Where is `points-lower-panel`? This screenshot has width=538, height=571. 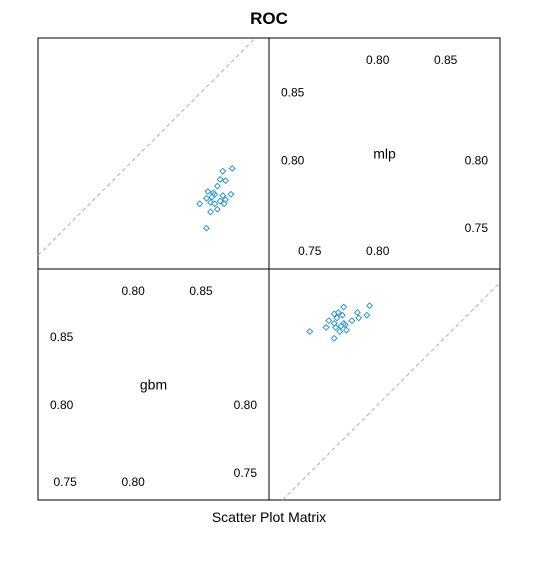 points-lower-panel is located at coordinates (339, 322).